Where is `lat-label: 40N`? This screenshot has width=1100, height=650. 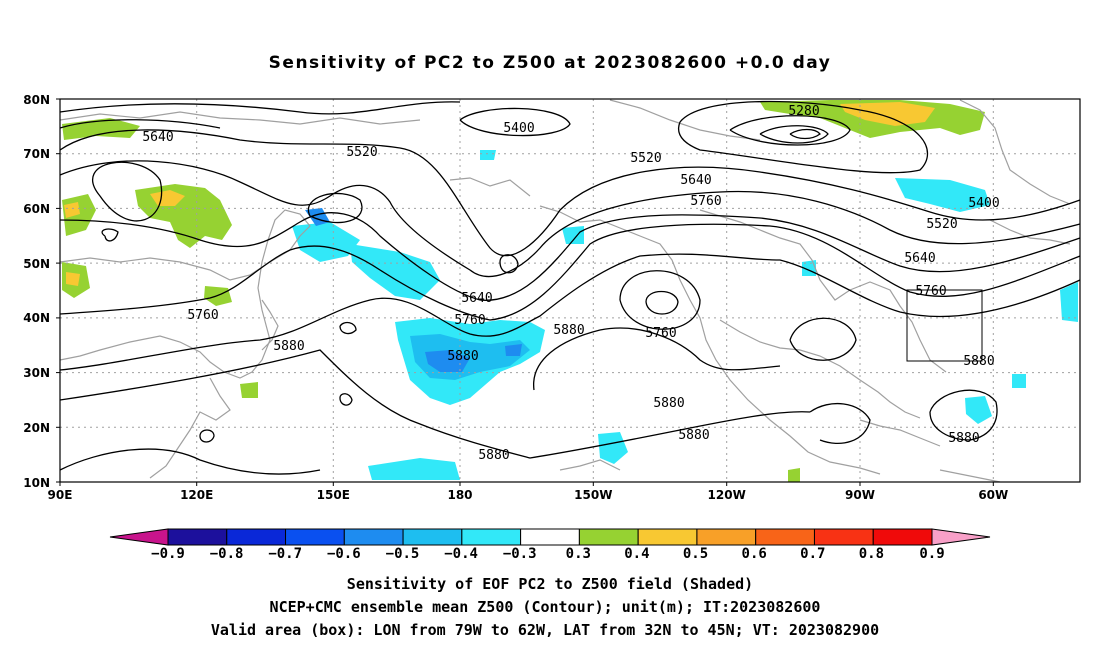
lat-label: 40N is located at coordinates (36, 318).